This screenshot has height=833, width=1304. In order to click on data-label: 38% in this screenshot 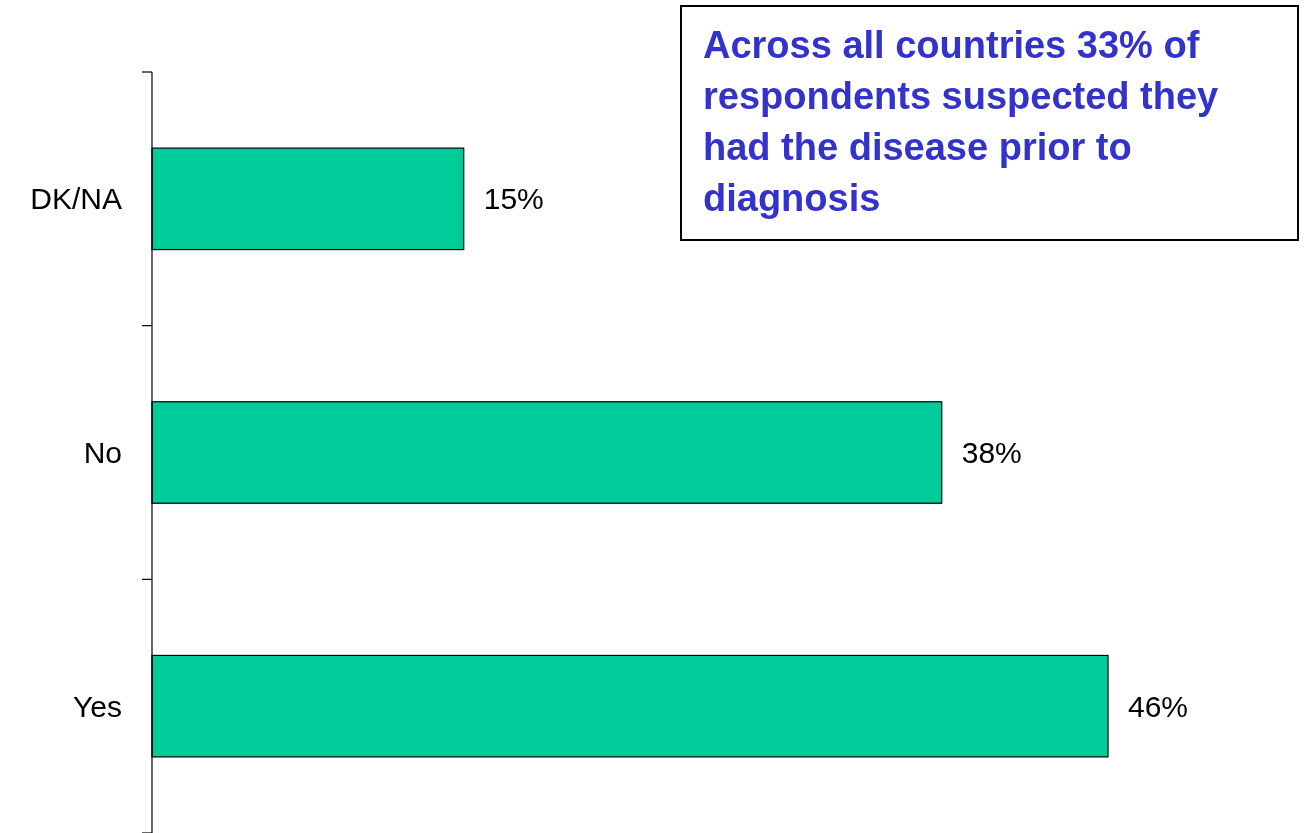, I will do `click(991, 452)`.